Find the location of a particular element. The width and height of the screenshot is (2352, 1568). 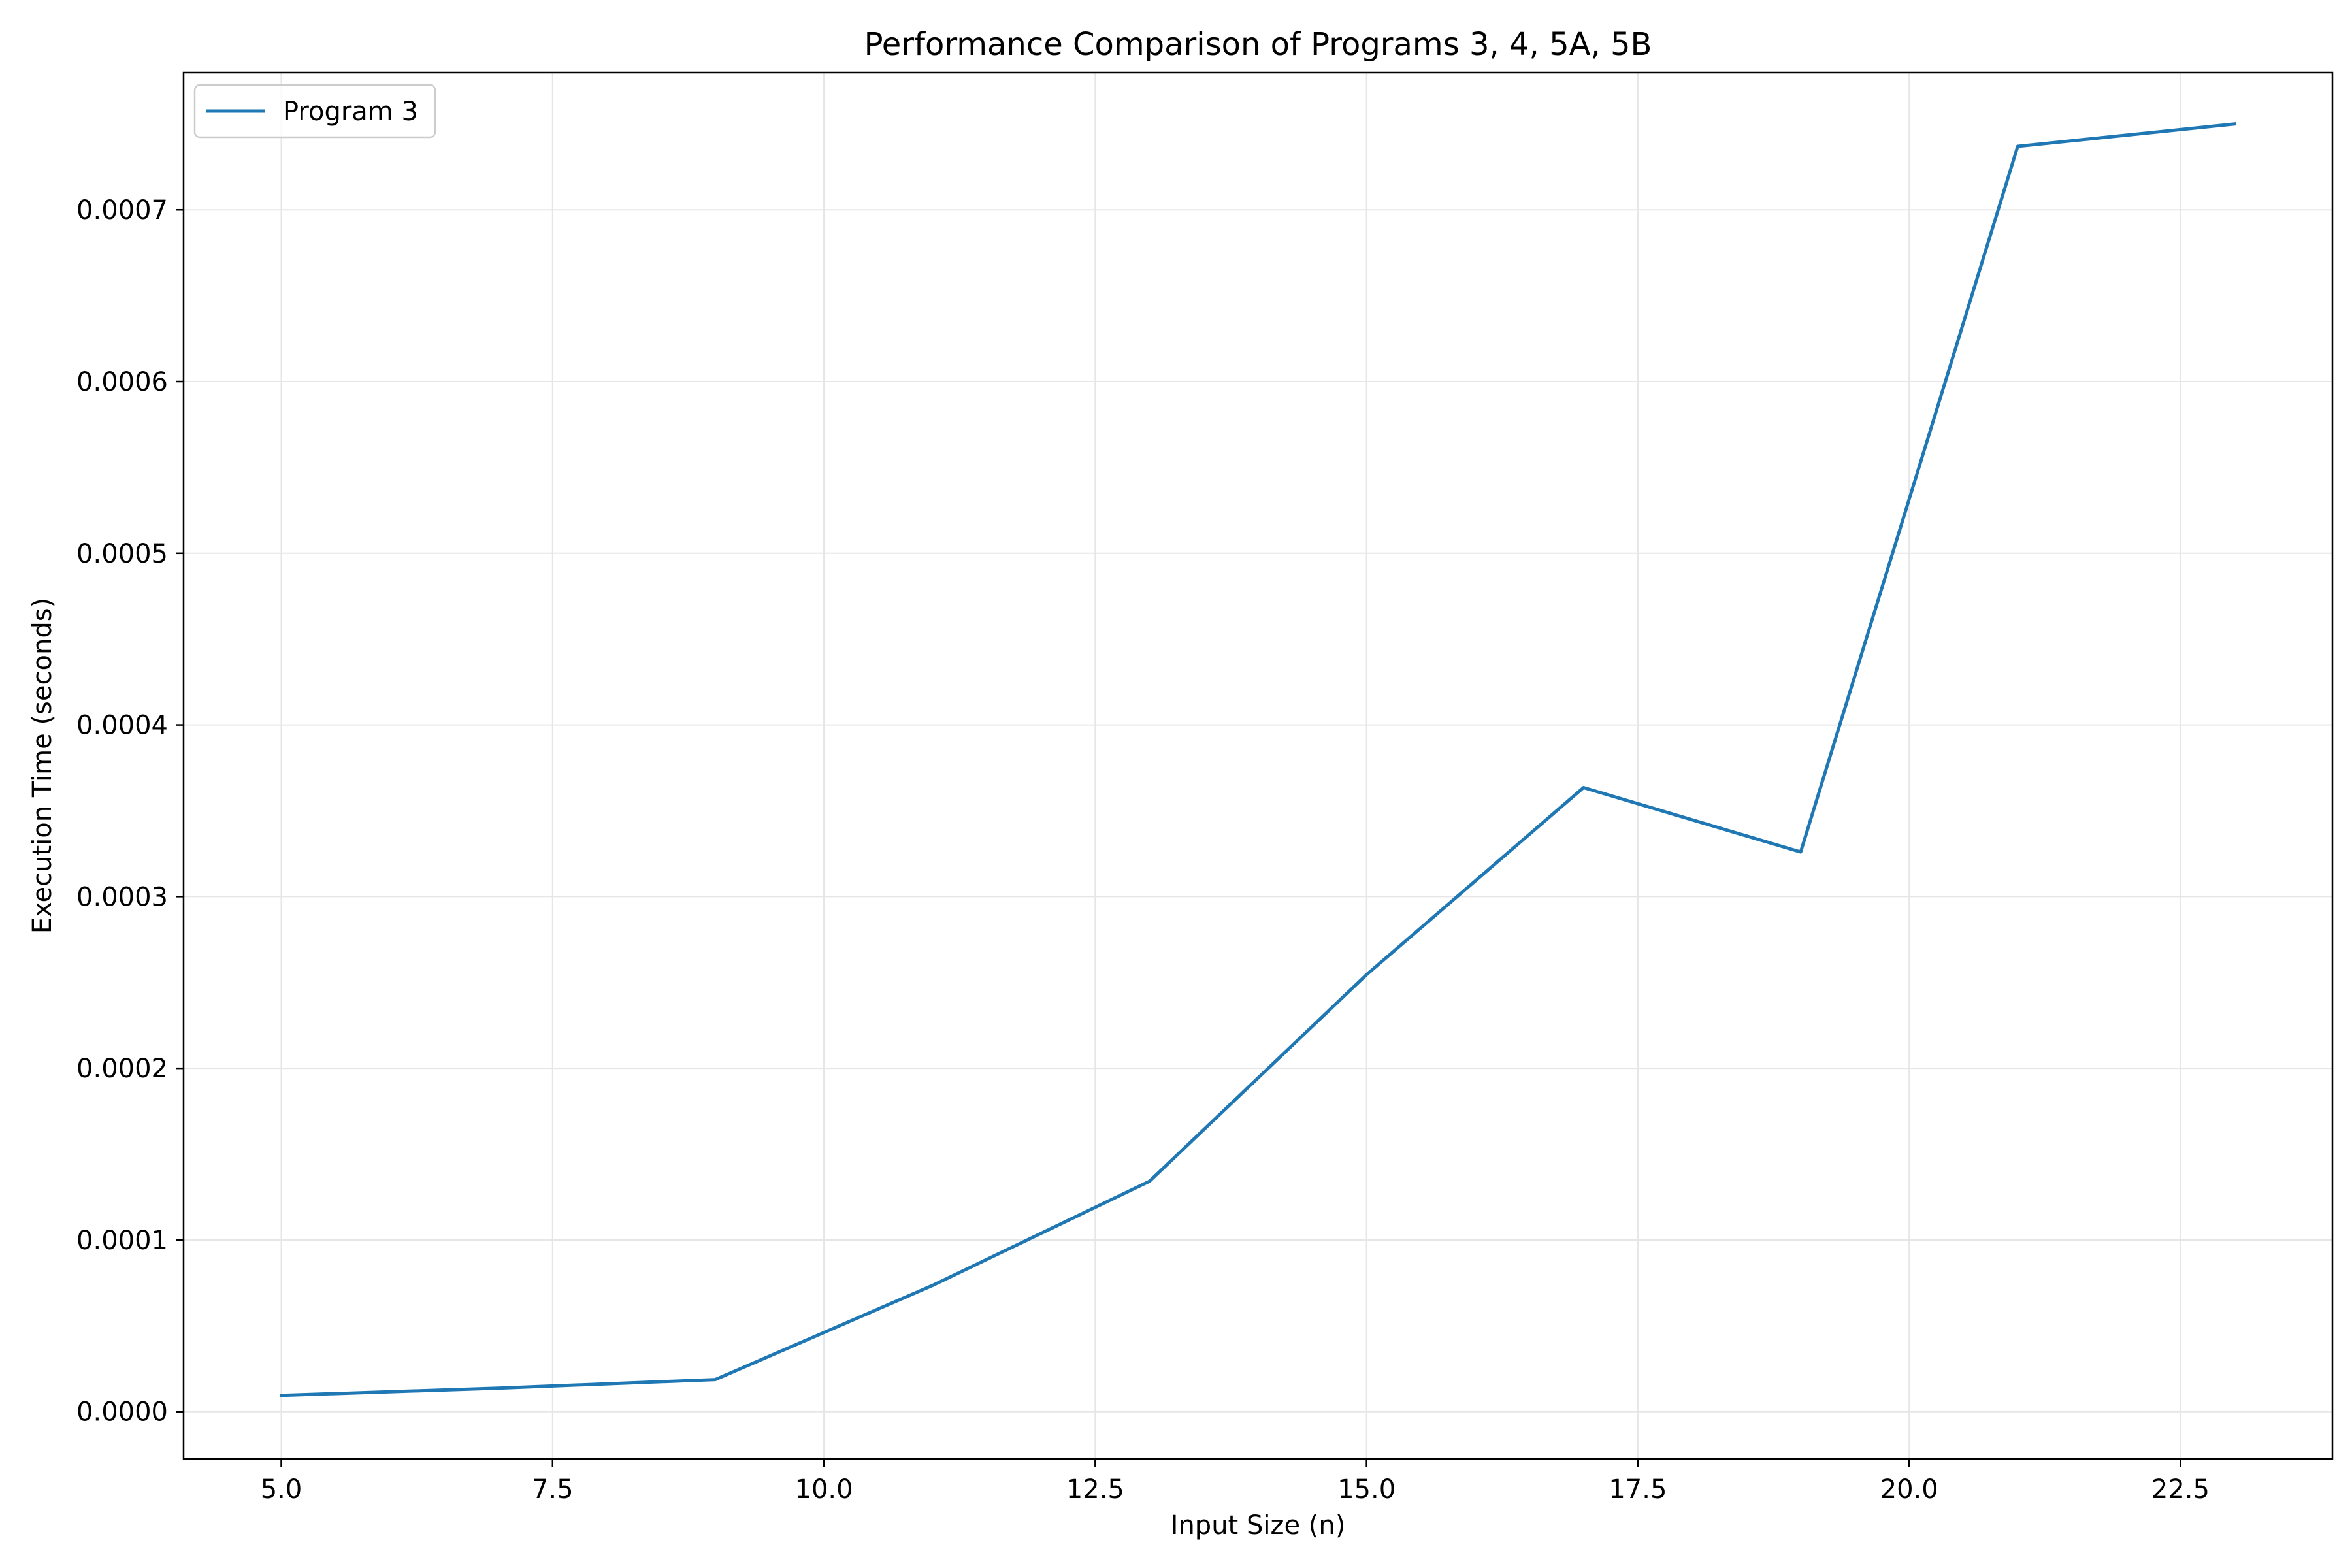

x-tick-label: 17.5 is located at coordinates (1638, 1490).